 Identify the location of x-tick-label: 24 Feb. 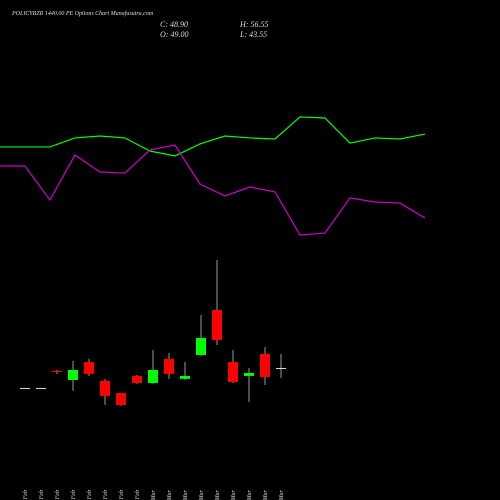
(89, 495).